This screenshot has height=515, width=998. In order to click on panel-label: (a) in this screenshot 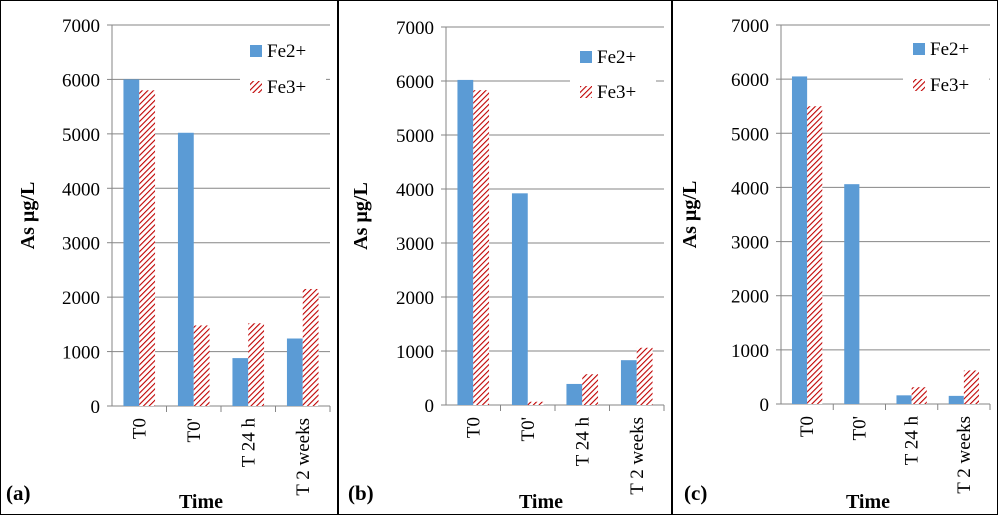, I will do `click(18, 493)`.